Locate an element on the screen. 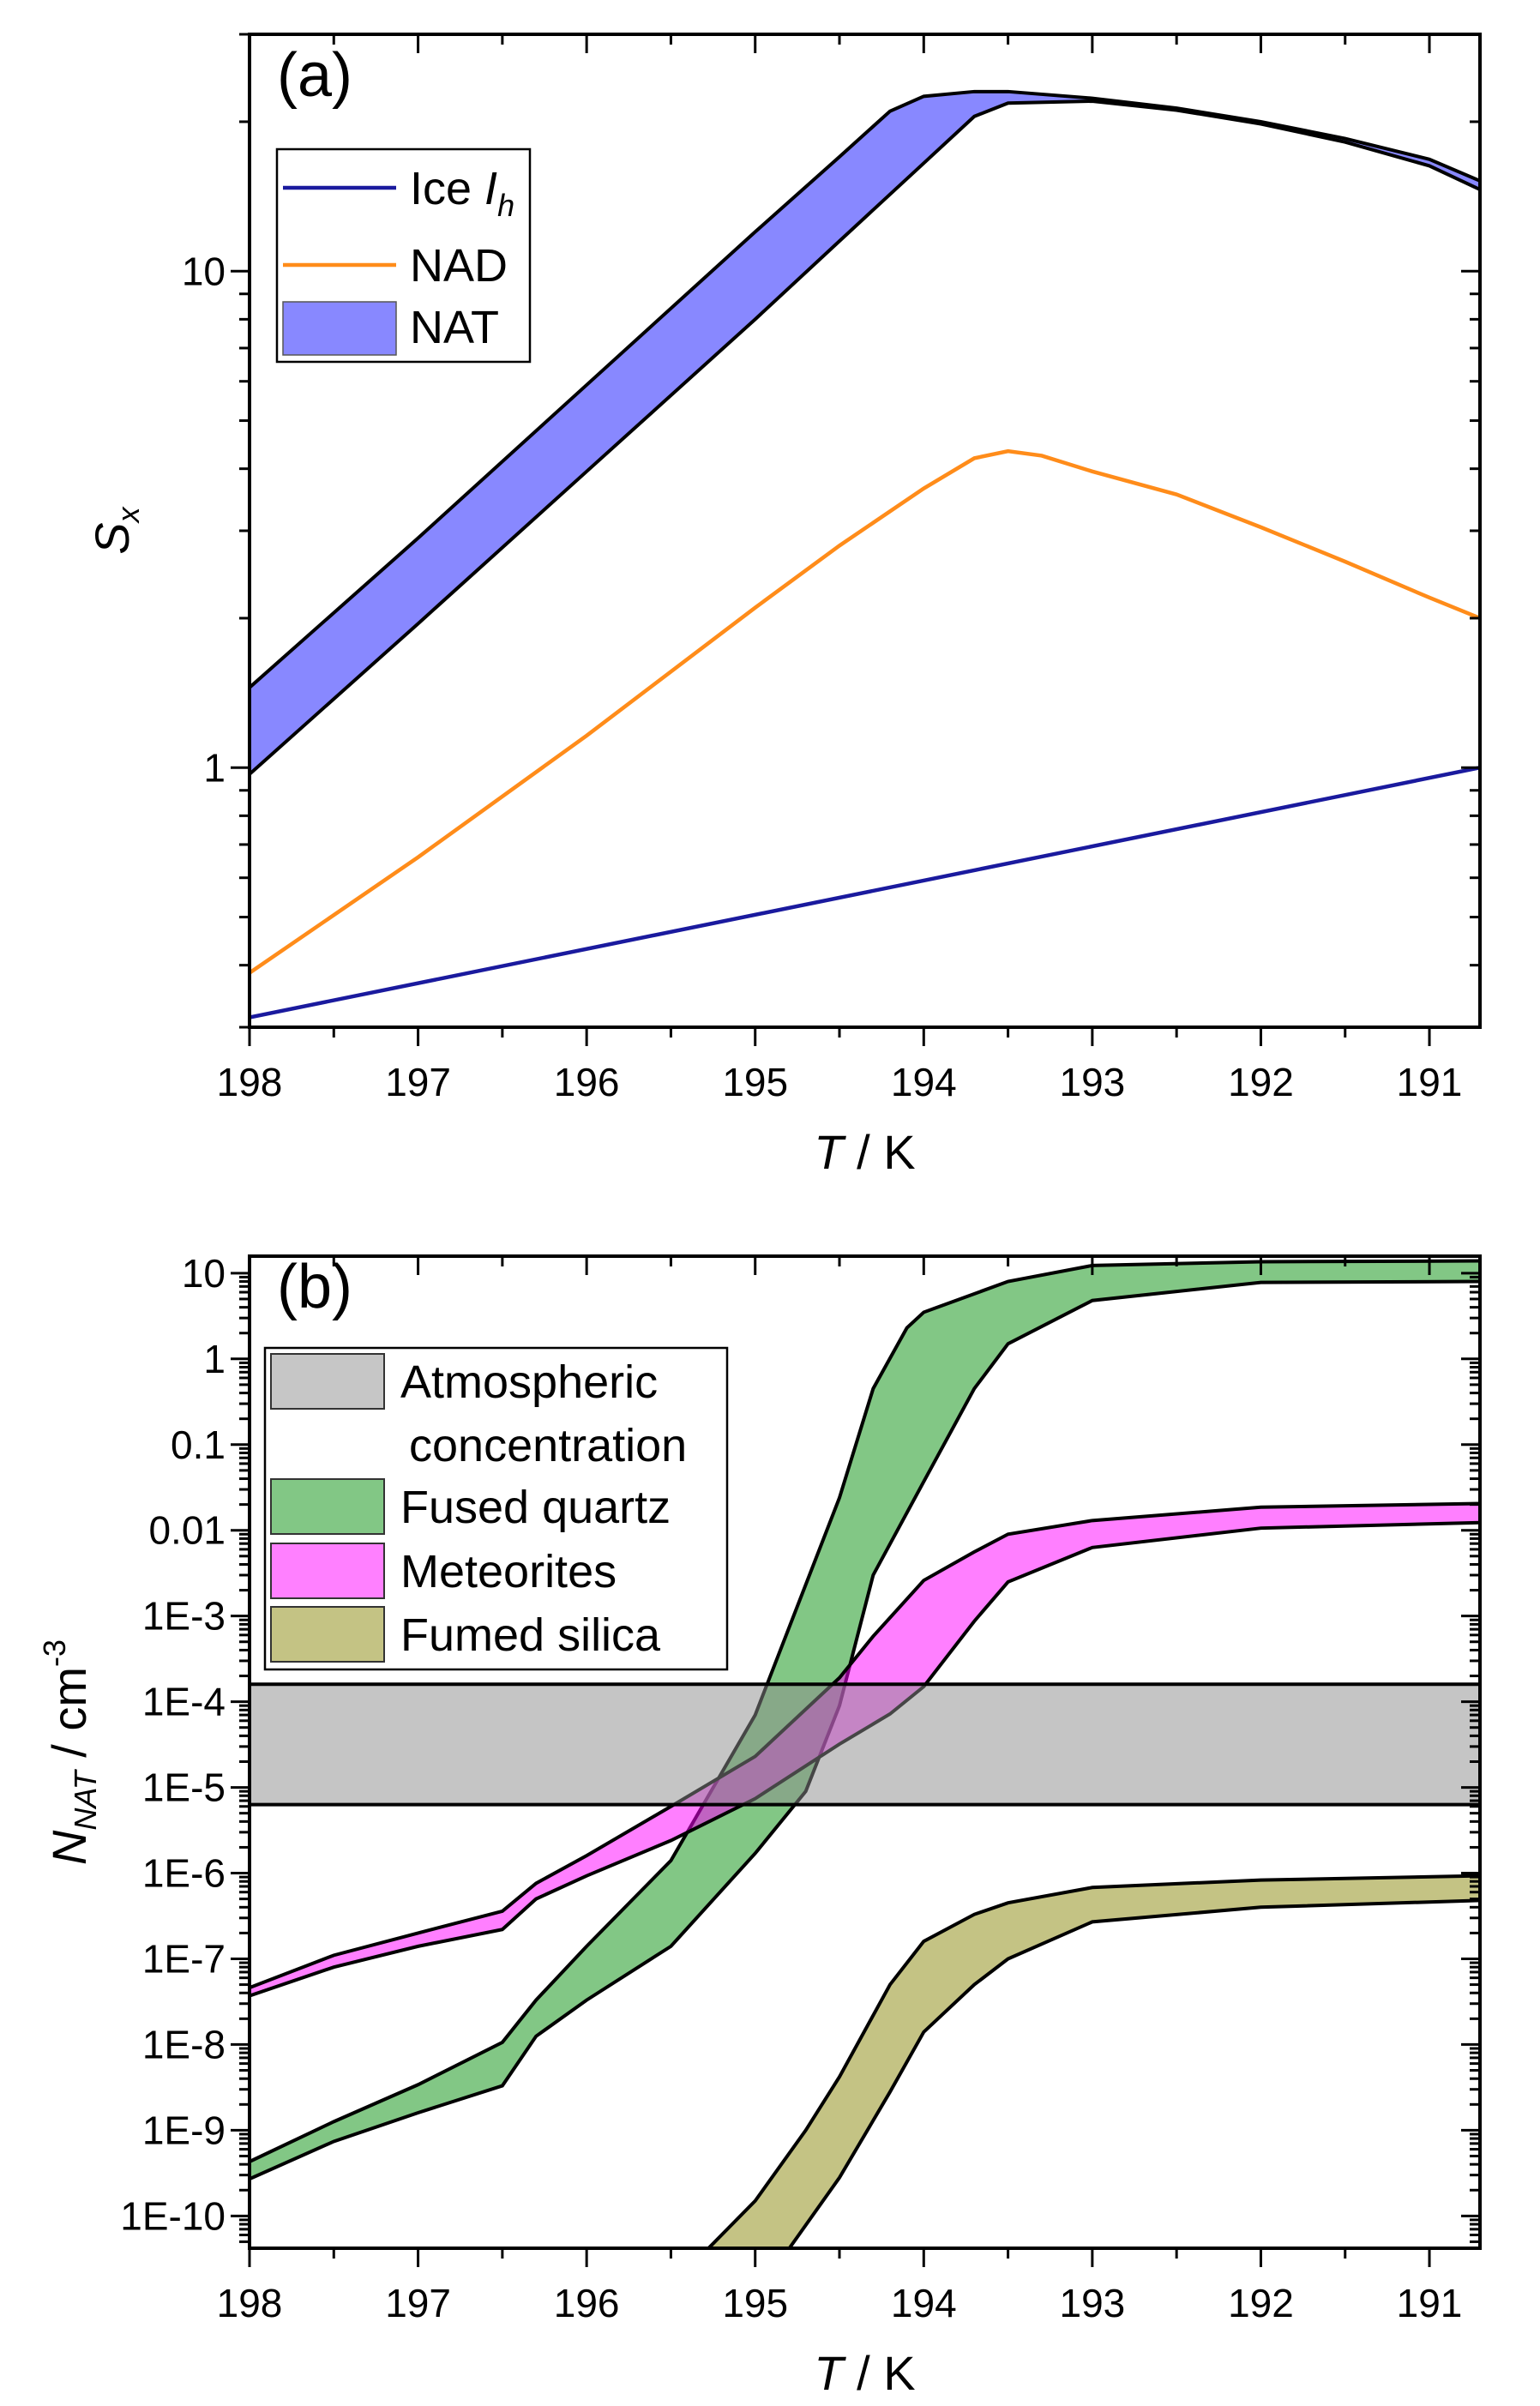 The height and width of the screenshot is (2406, 1540). fumed-silica-band is located at coordinates (1094, 2061).